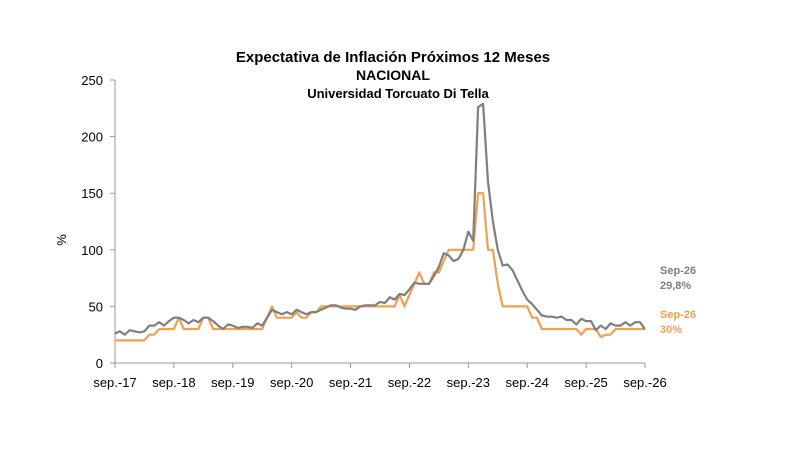  I want to click on x-tick-label: sep.-18, so click(173, 382).